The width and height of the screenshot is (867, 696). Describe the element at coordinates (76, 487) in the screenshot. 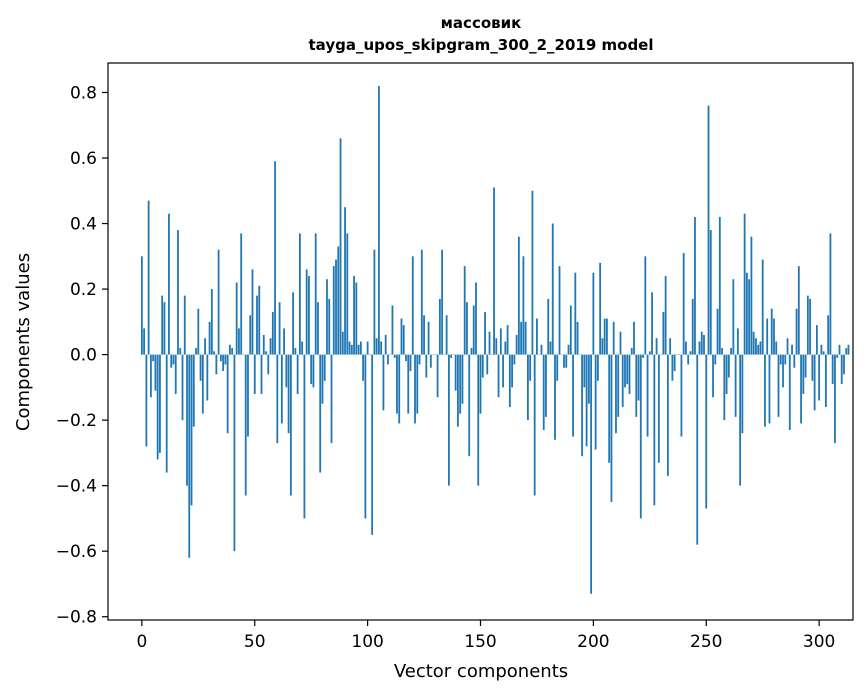

I see `y-tick-label: −0.4` at that location.